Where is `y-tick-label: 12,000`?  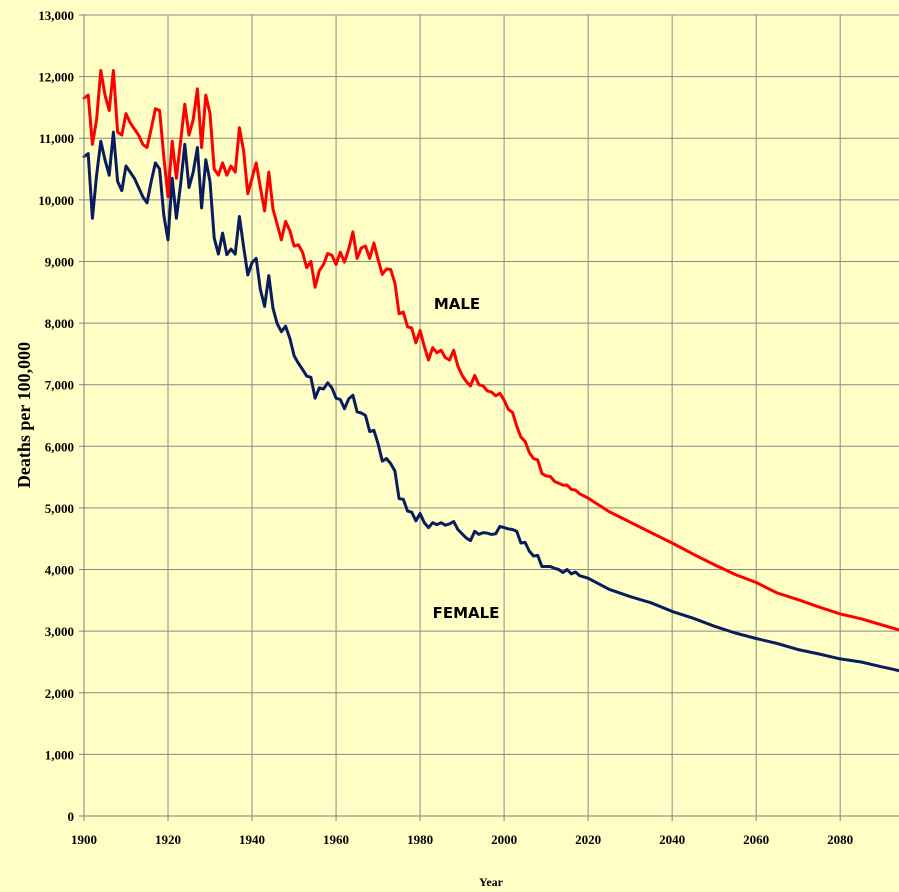
y-tick-label: 12,000 is located at coordinates (56, 77).